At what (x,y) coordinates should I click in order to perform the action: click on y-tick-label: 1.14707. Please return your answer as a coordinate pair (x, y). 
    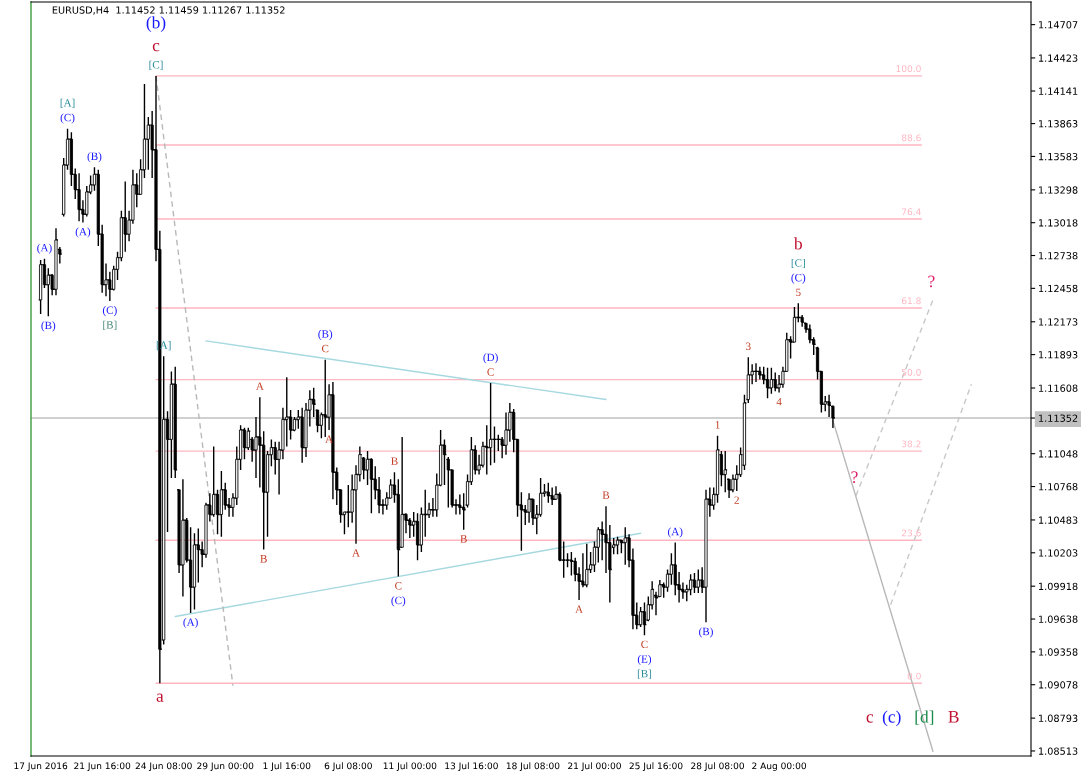
    Looking at the image, I should click on (1058, 25).